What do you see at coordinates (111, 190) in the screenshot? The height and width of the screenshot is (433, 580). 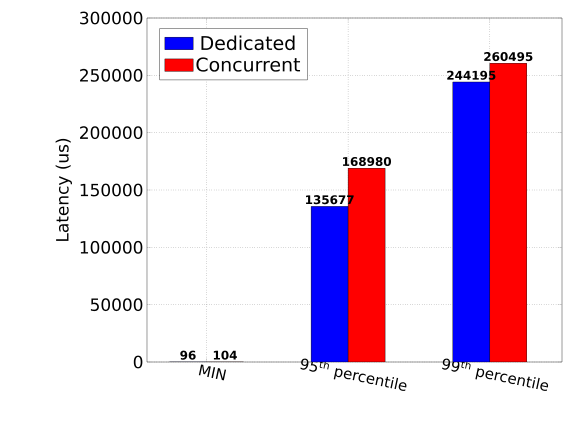 I see `y-tick-label: 150000` at bounding box center [111, 190].